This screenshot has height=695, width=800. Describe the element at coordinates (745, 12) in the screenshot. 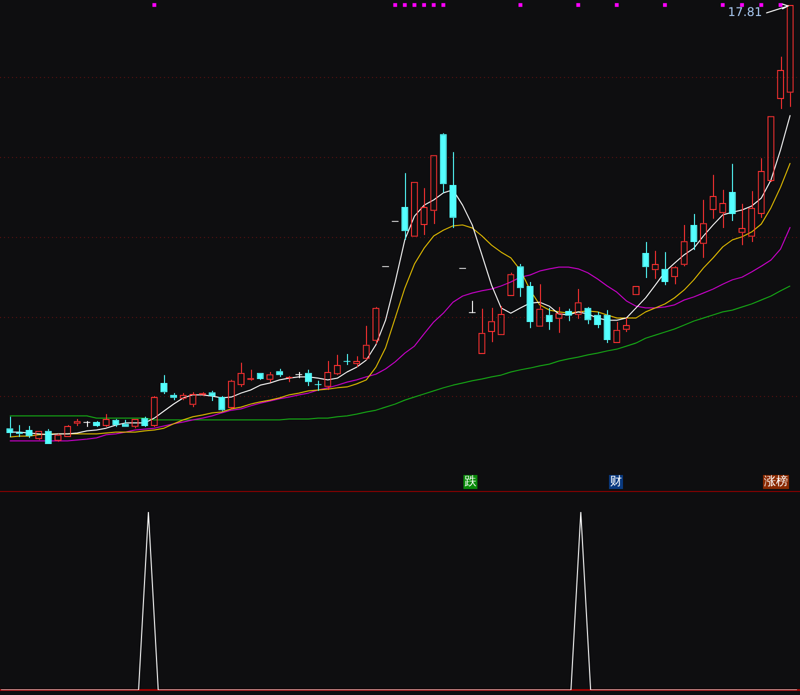

I see `annotation: 17.81` at that location.